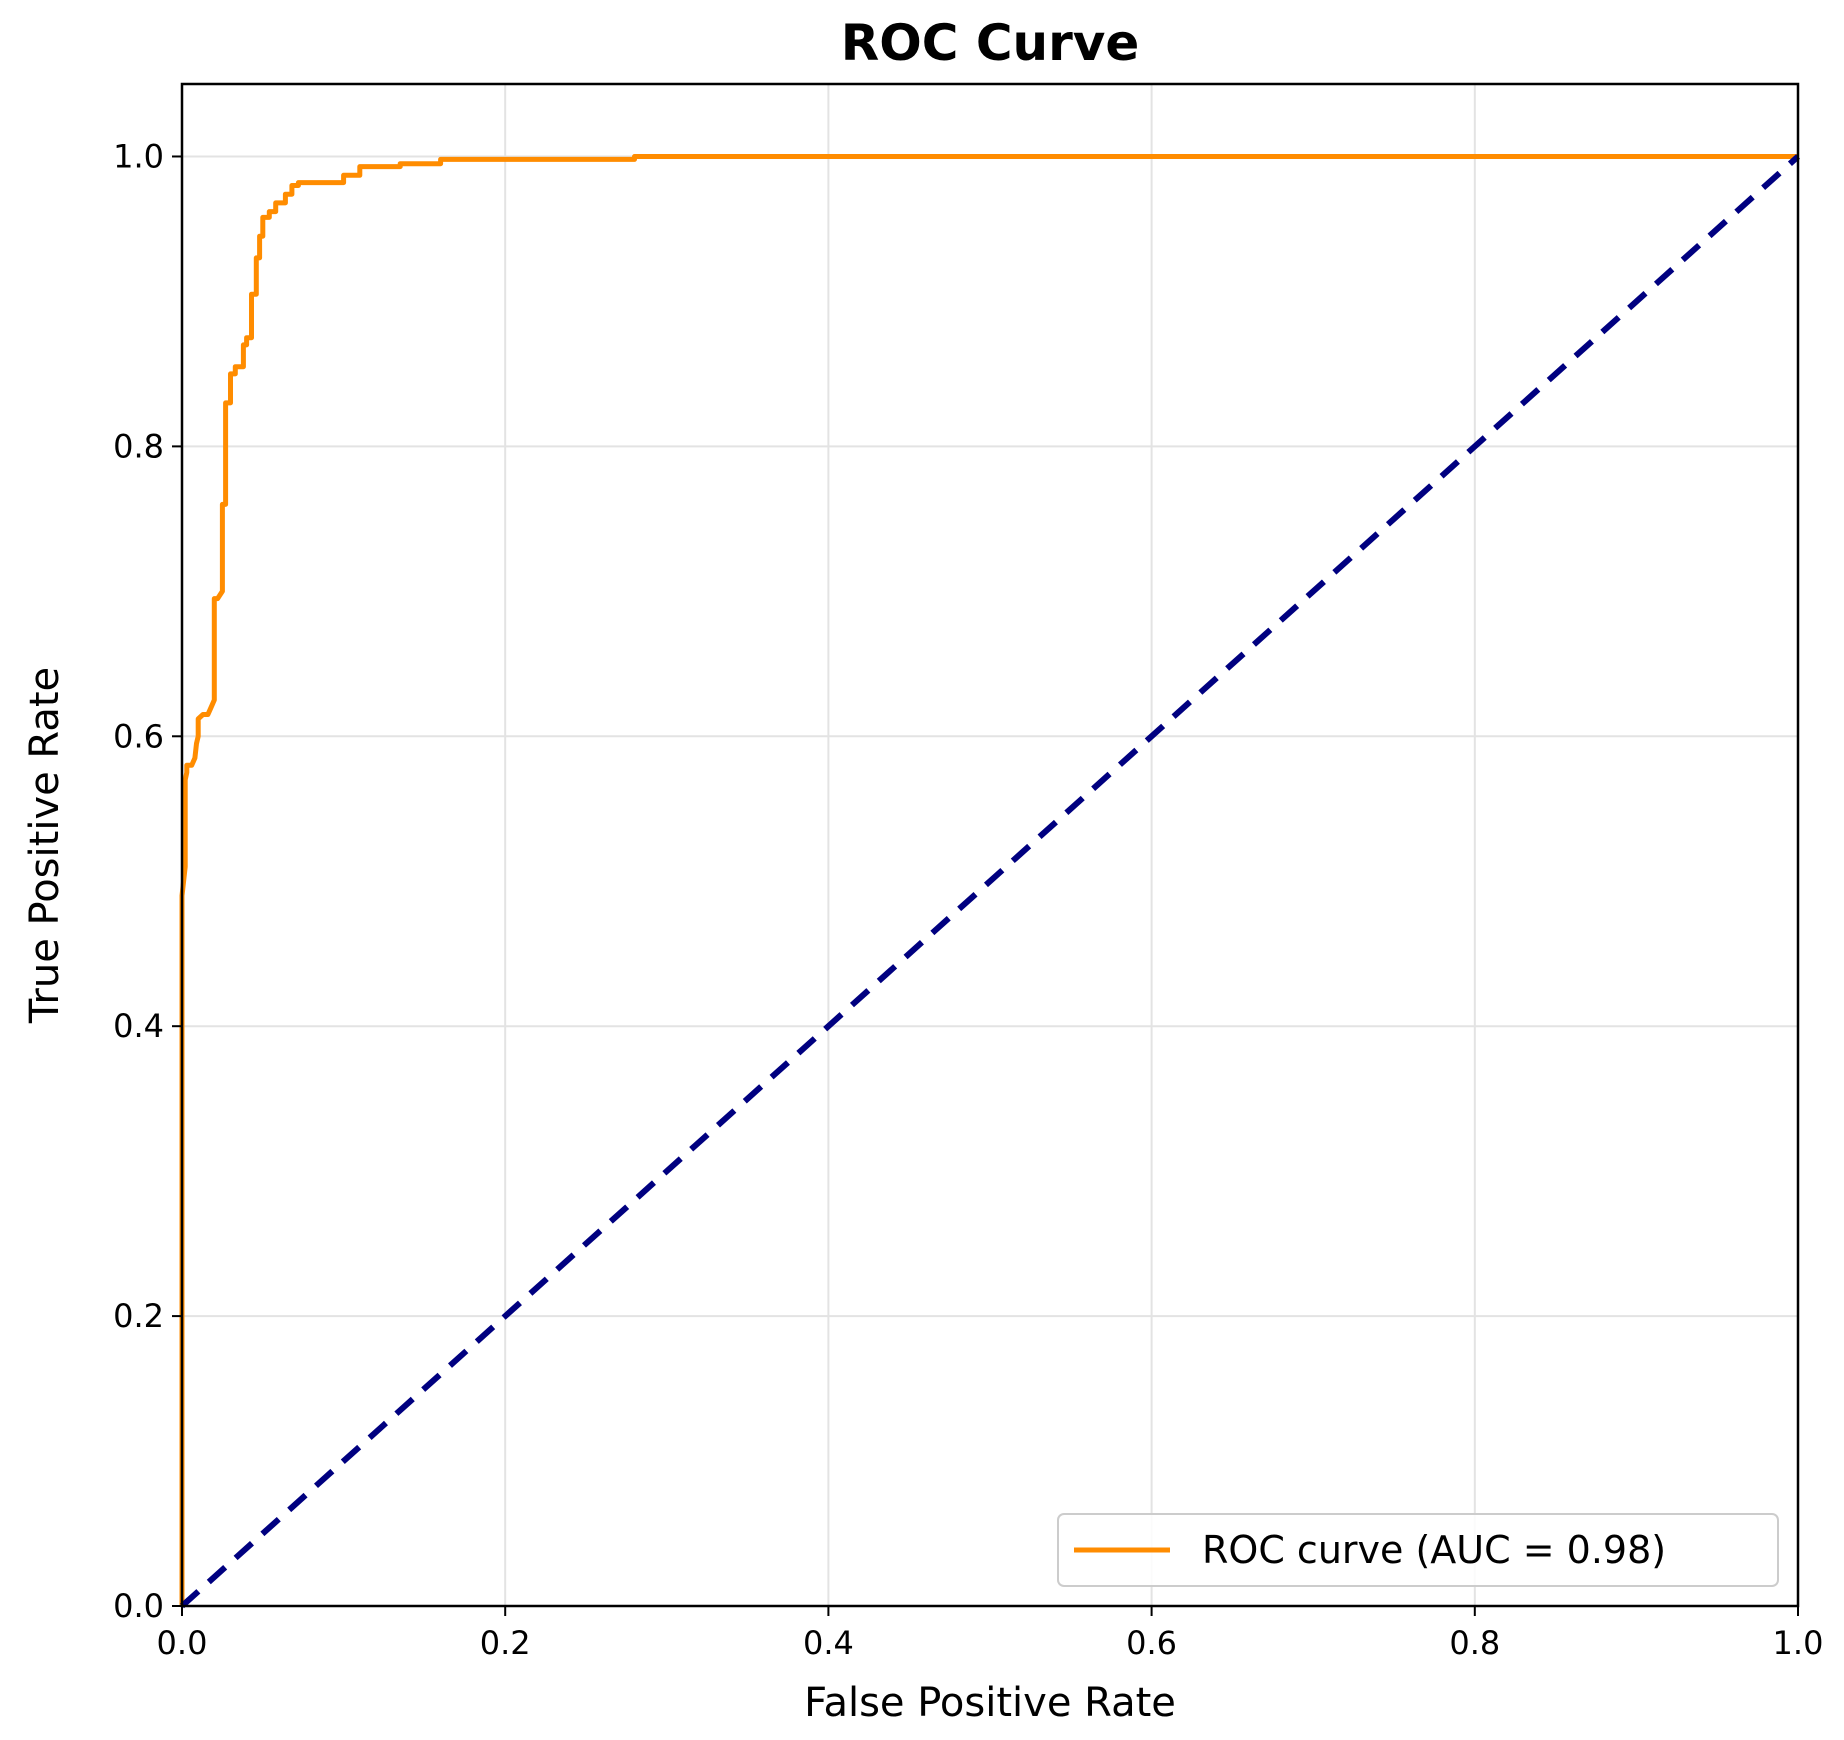 Image resolution: width=1844 pixels, height=1740 pixels. What do you see at coordinates (990, 1703) in the screenshot?
I see `x-axis-label: False Positive Rate` at bounding box center [990, 1703].